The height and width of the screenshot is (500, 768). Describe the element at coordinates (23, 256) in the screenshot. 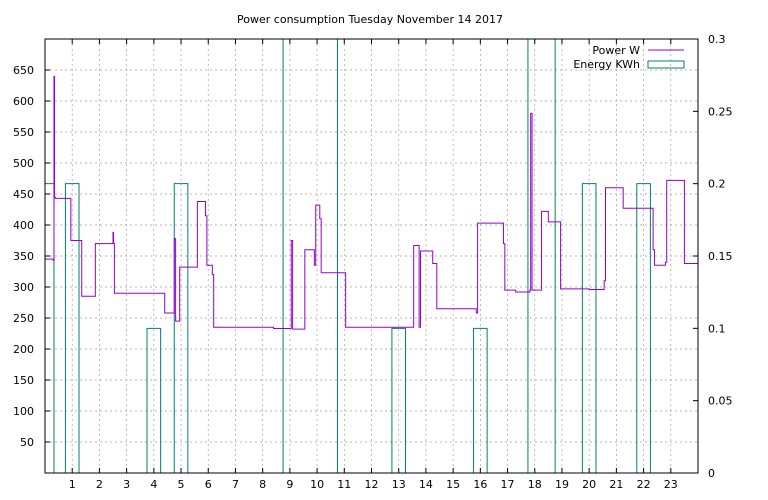

I see `y-tick-label: 350` at that location.